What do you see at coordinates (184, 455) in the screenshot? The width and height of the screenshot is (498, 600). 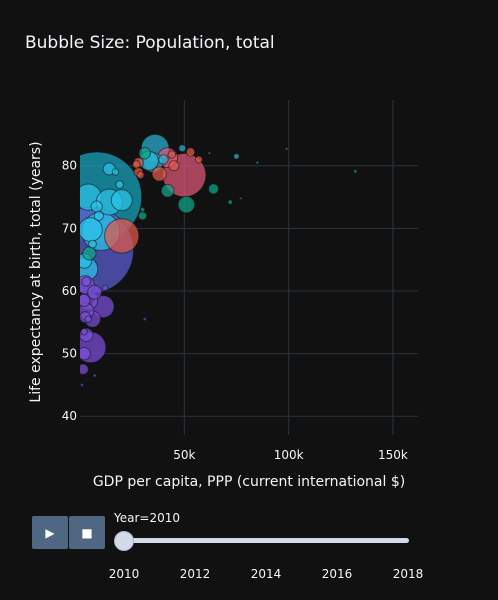 I see `x-tick-label: 50k` at bounding box center [184, 455].